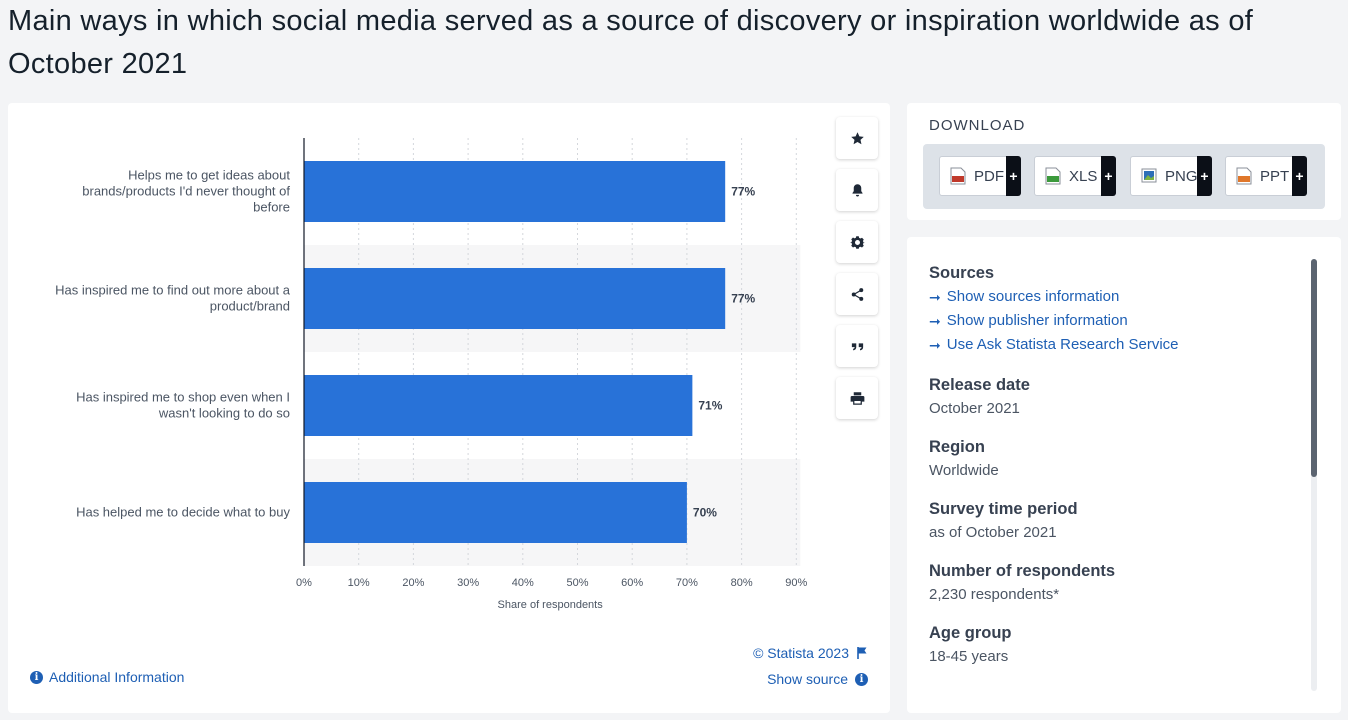 This screenshot has height=720, width=1348. What do you see at coordinates (1033, 296) in the screenshot?
I see `show-sources-label: Show sources information` at bounding box center [1033, 296].